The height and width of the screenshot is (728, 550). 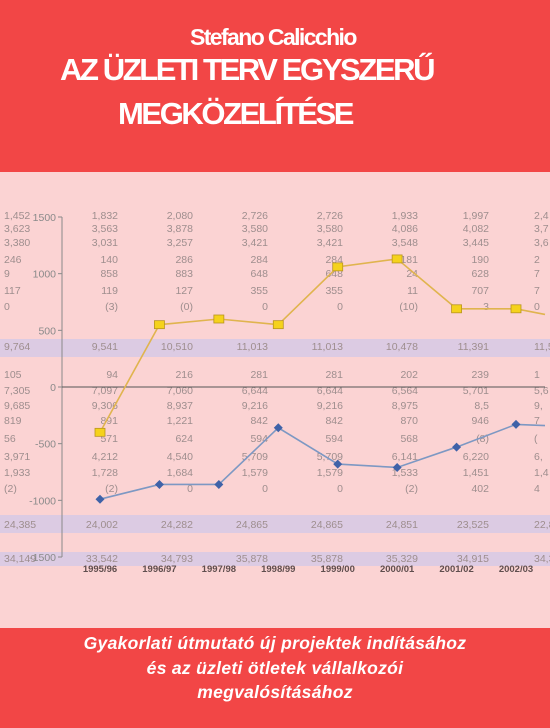 I want to click on table-cell: 1,221, so click(x=180, y=421).